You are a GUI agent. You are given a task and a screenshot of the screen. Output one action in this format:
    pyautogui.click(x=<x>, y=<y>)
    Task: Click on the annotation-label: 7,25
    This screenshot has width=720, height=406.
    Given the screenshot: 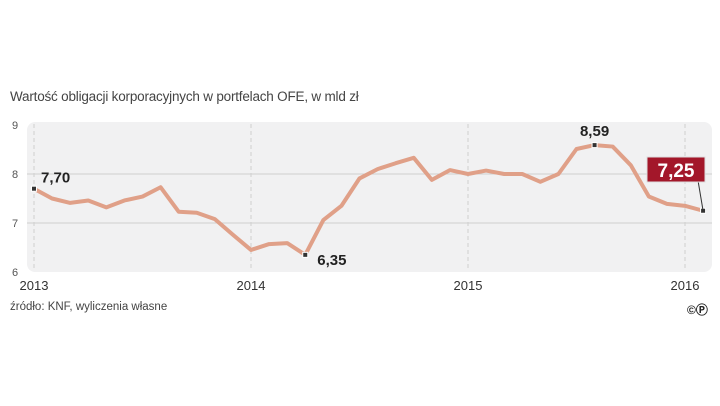 What is the action you would take?
    pyautogui.click(x=676, y=171)
    